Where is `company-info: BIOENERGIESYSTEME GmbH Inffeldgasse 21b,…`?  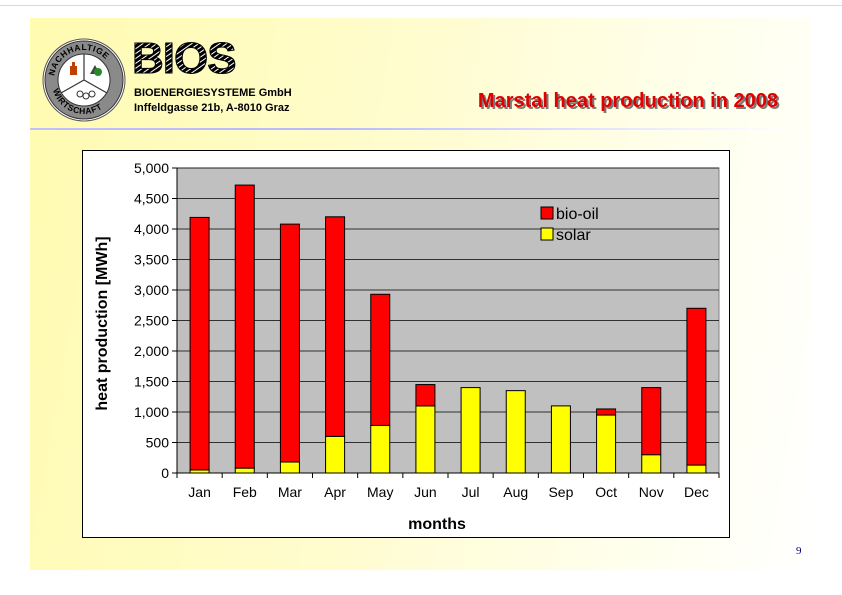 company-info: BIOENERGIESYSTEME GmbH Inffeldgasse 21b,… is located at coordinates (213, 101).